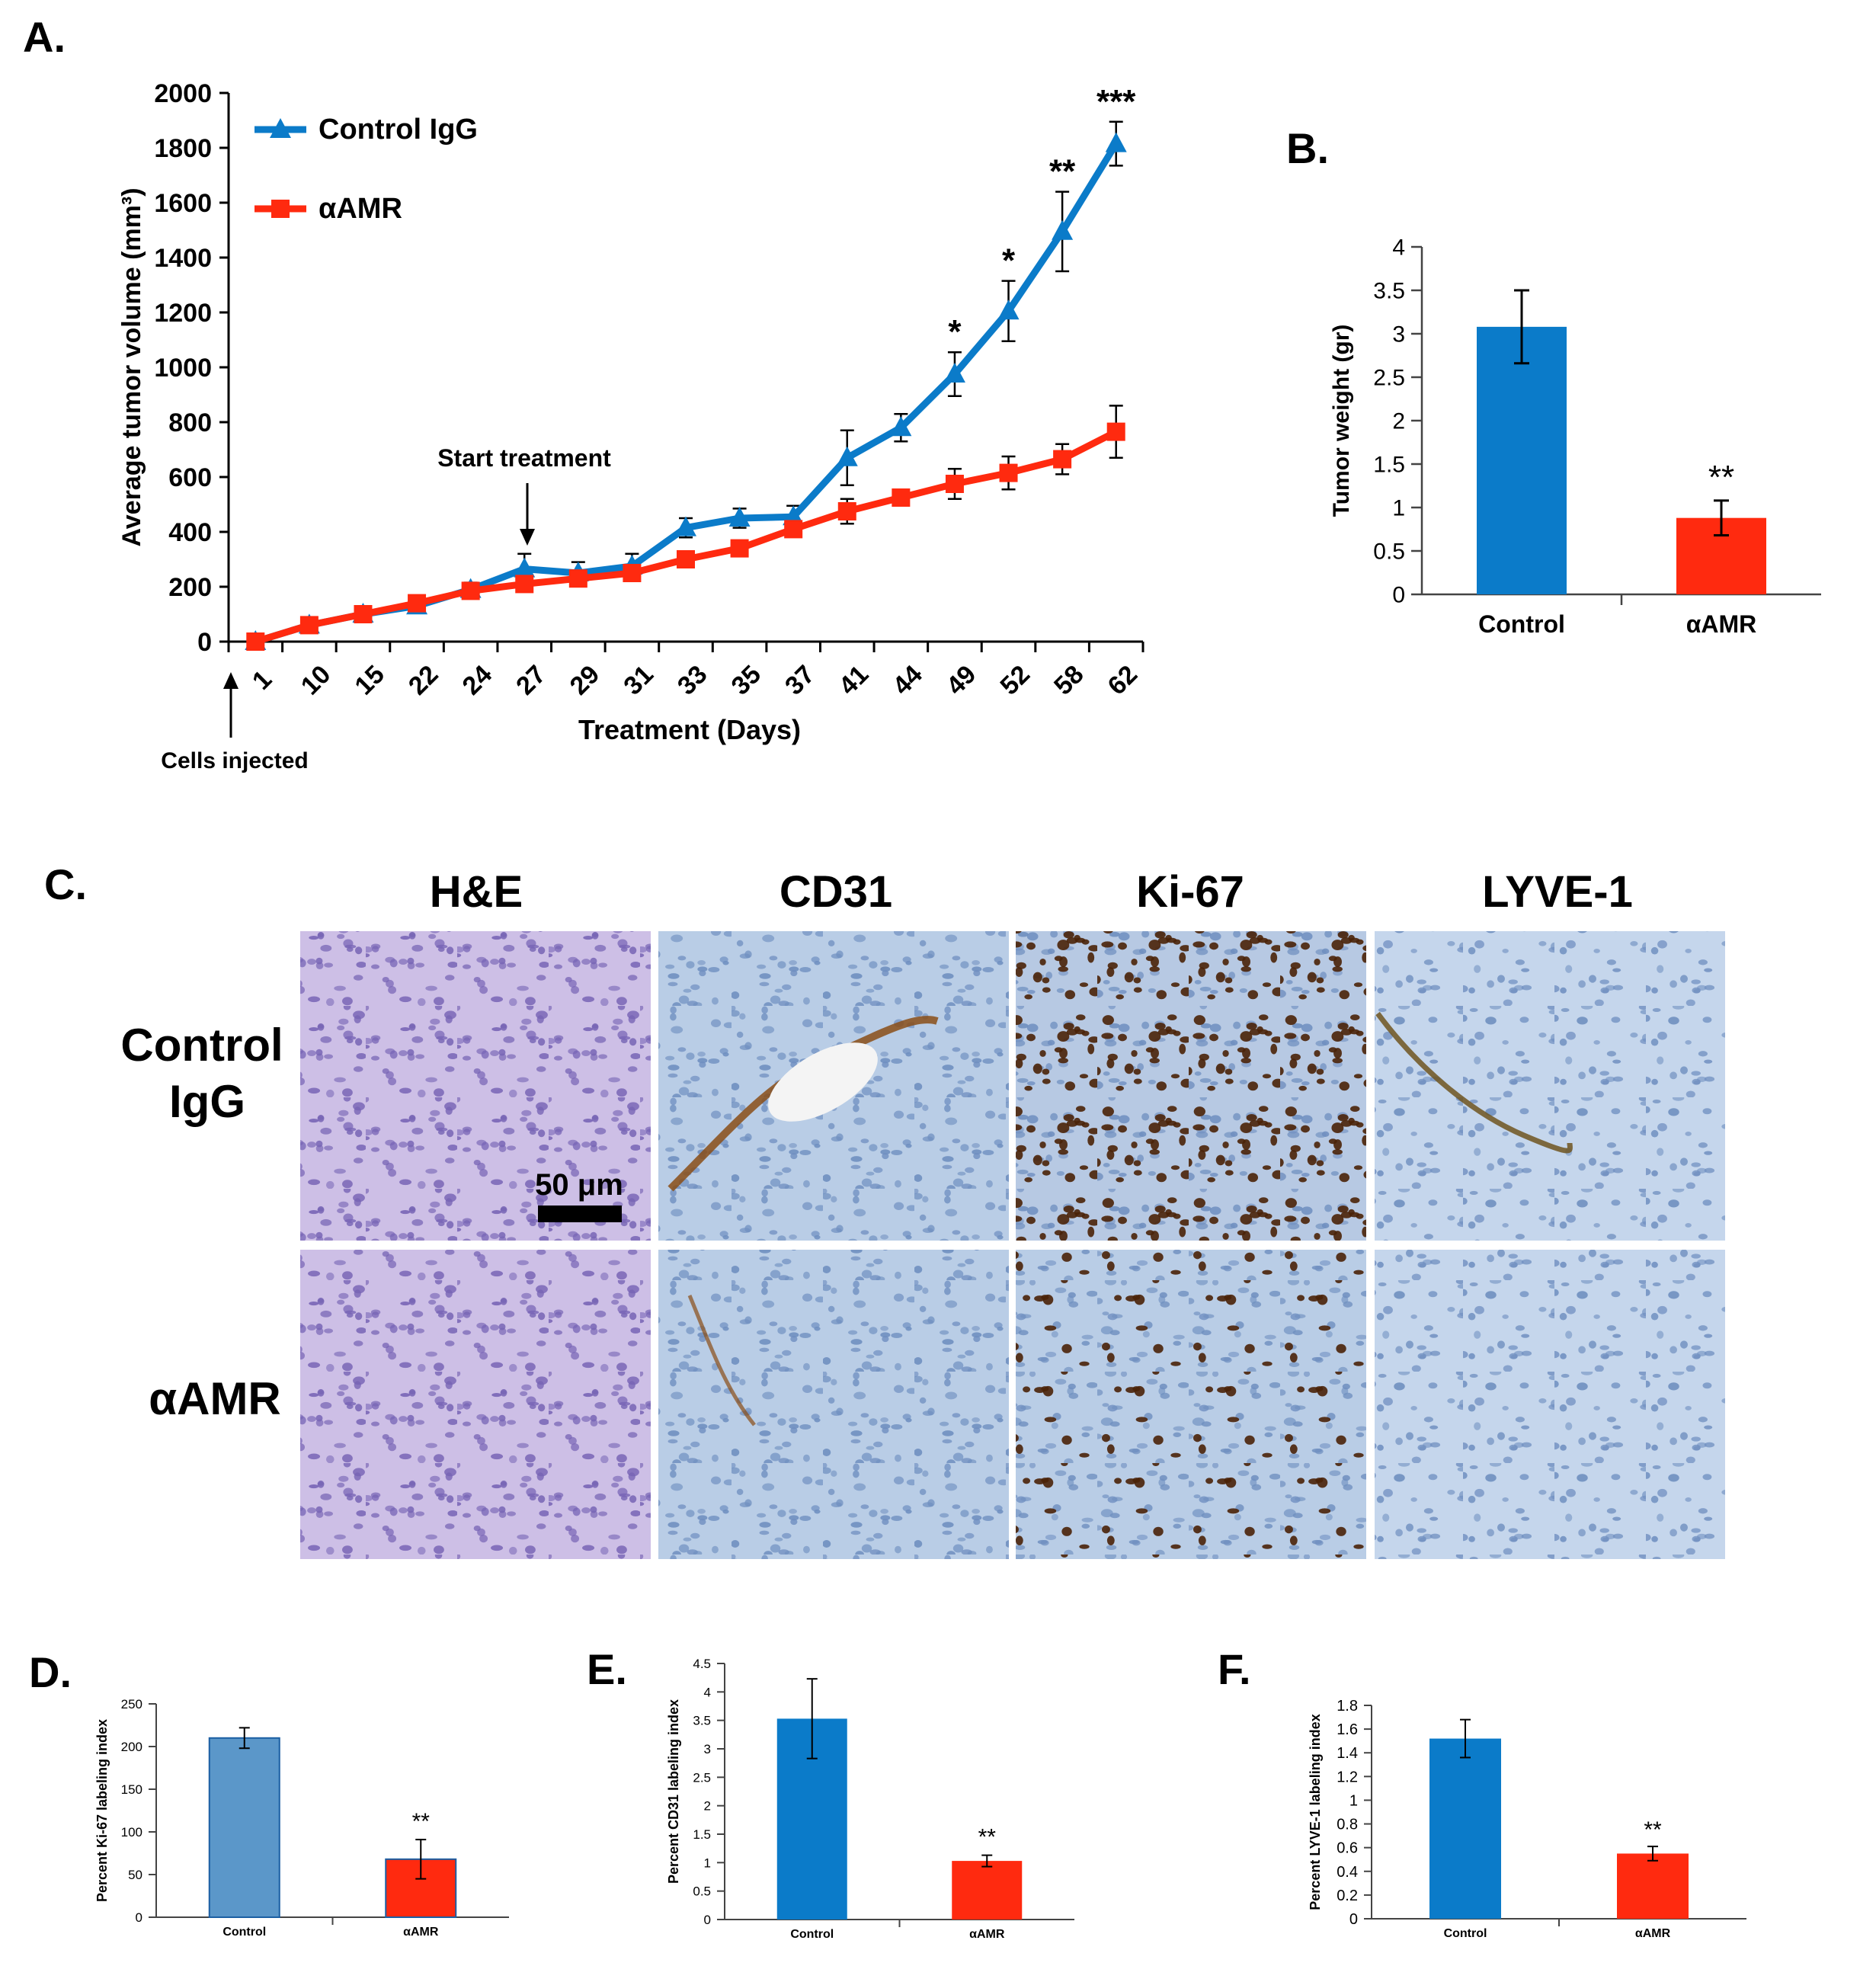 The image size is (1876, 1966). Describe the element at coordinates (707, 1920) in the screenshot. I see `panel-e-y-tick-label: 0` at that location.